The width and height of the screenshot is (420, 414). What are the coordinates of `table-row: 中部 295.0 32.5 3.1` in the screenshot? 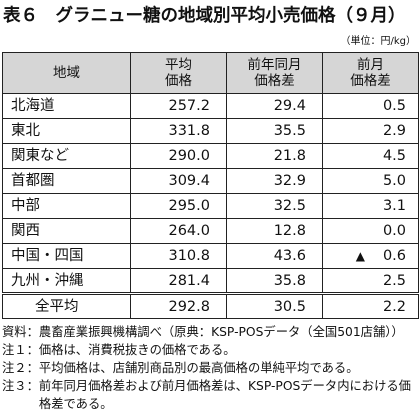 It's located at (210, 206).